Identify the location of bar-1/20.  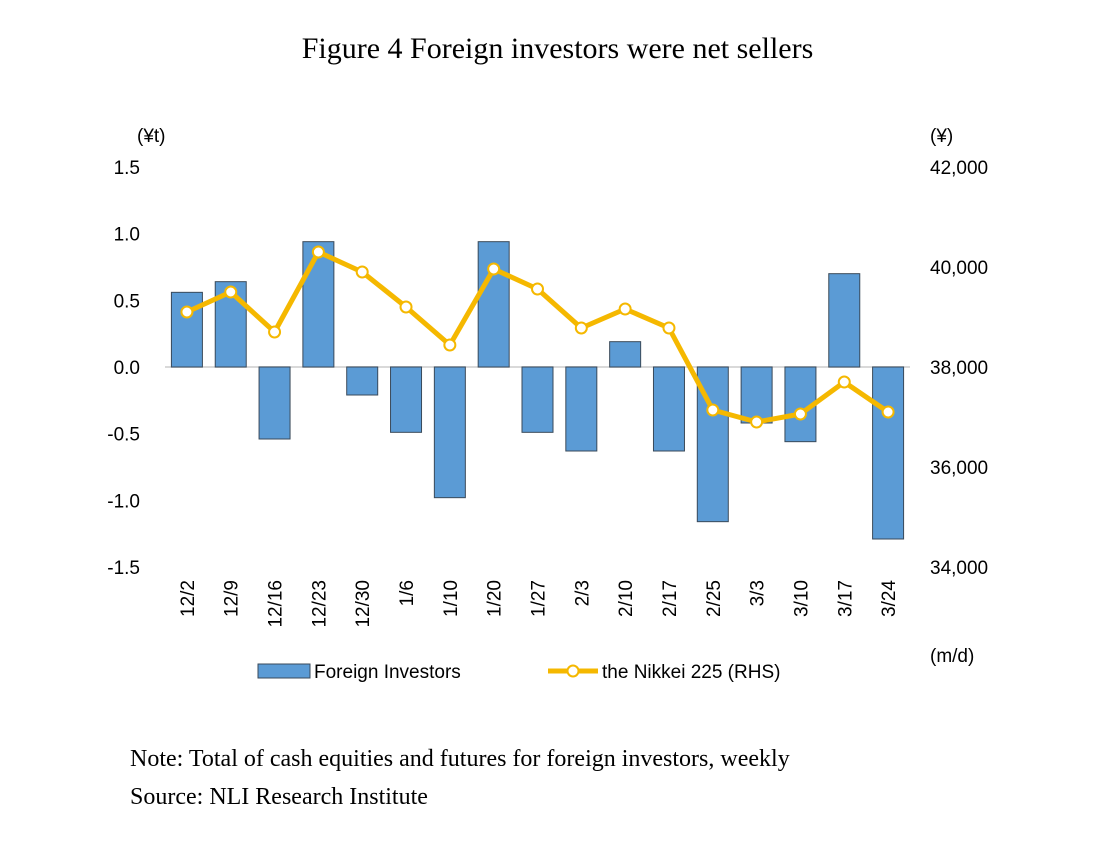
(493, 304).